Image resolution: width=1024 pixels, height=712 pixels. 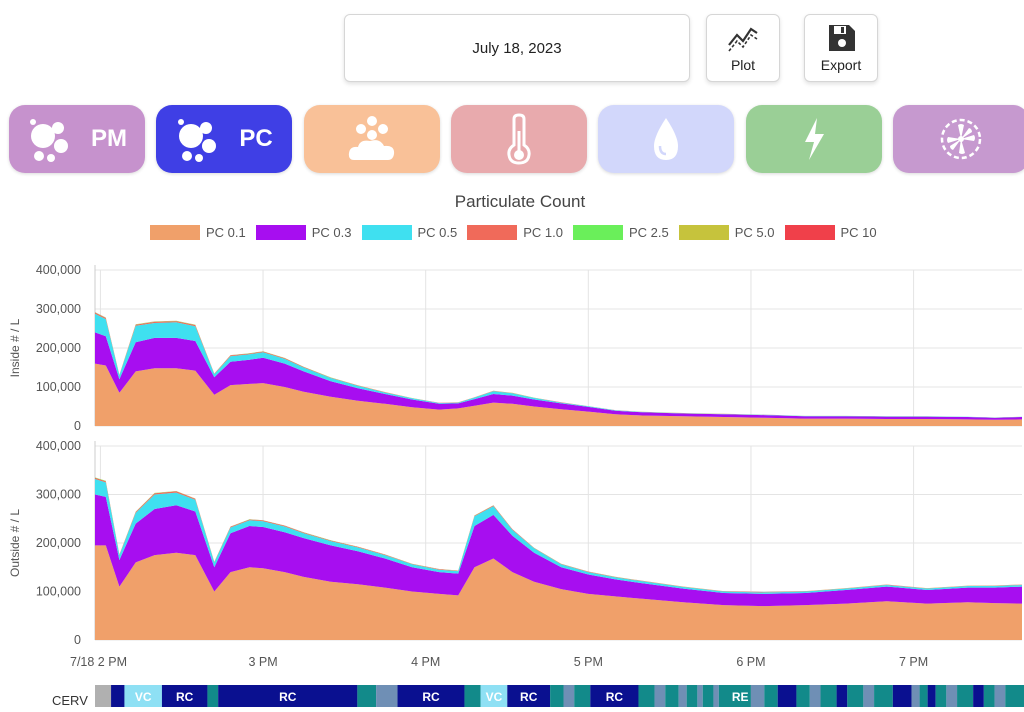 I want to click on y-tick-label: 0, so click(x=77, y=426).